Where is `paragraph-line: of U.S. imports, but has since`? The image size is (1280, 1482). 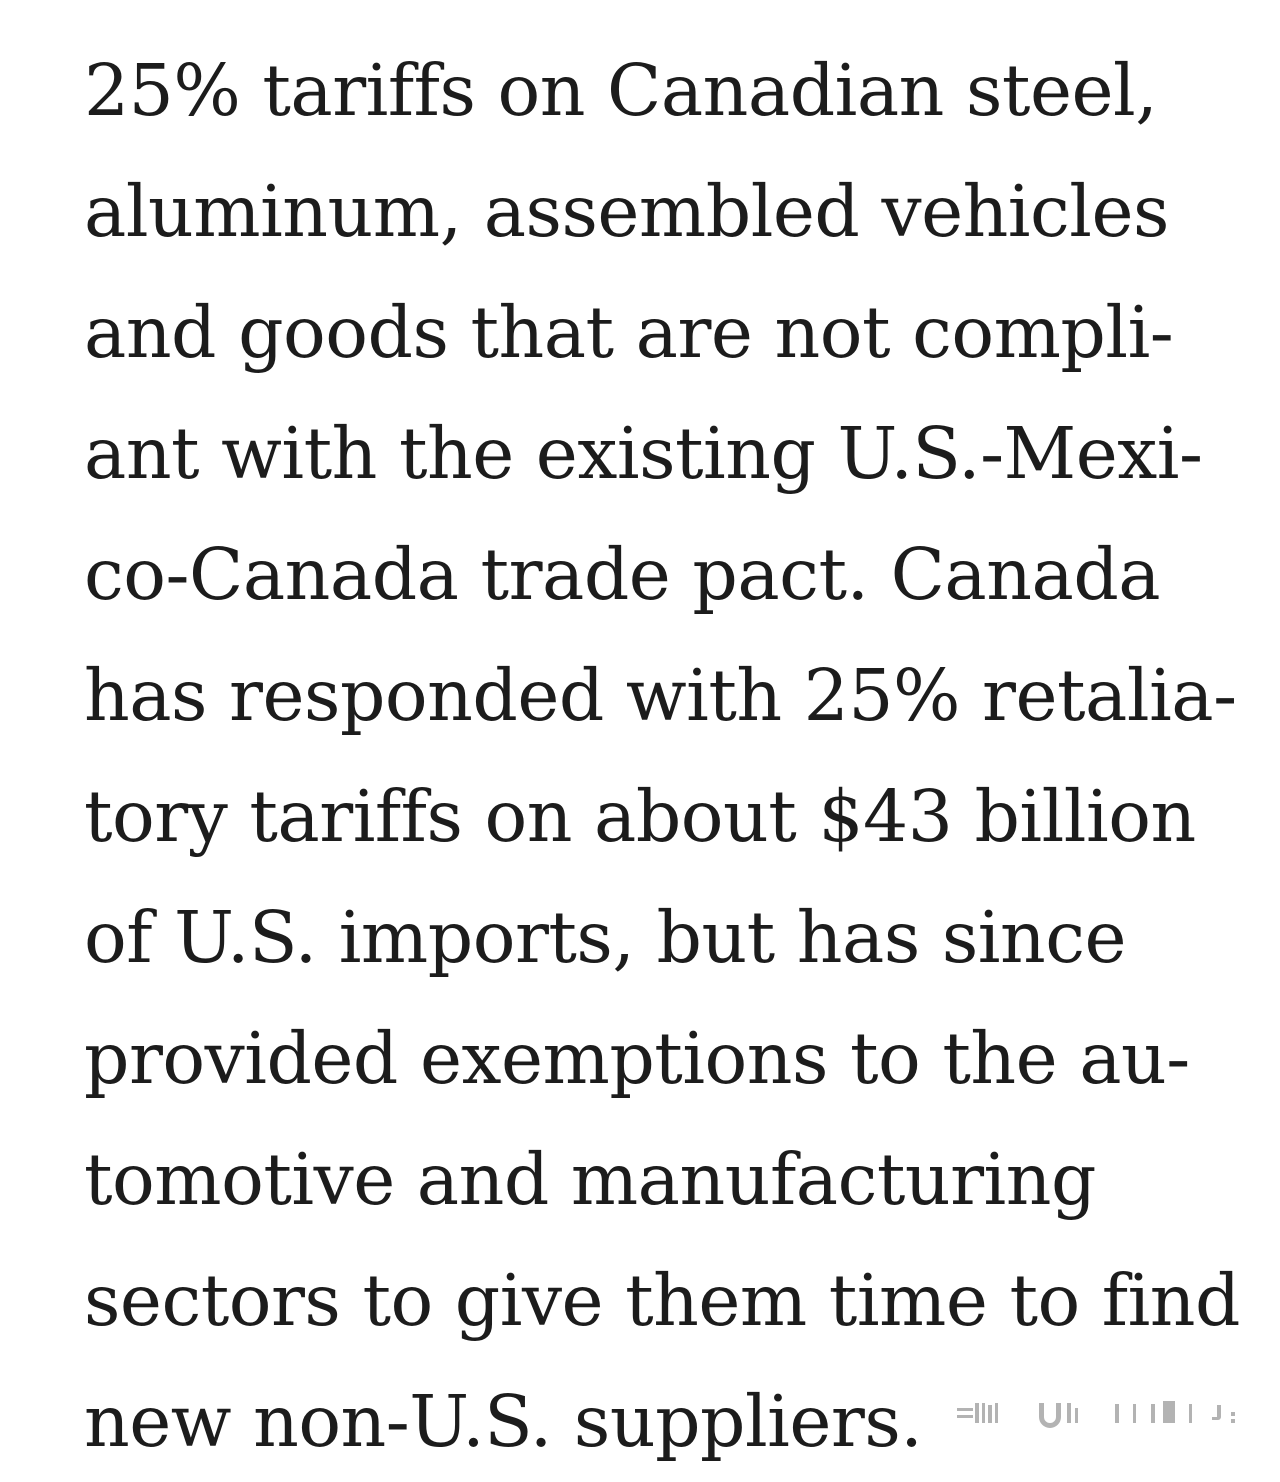
paragraph-line: of U.S. imports, but has since is located at coordinates (605, 937).